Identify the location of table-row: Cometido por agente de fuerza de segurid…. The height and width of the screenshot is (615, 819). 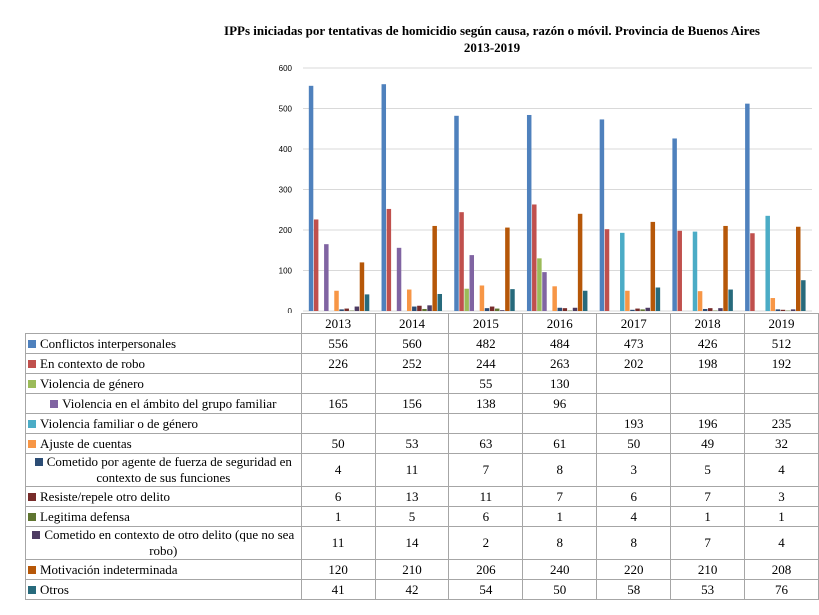
(422, 470).